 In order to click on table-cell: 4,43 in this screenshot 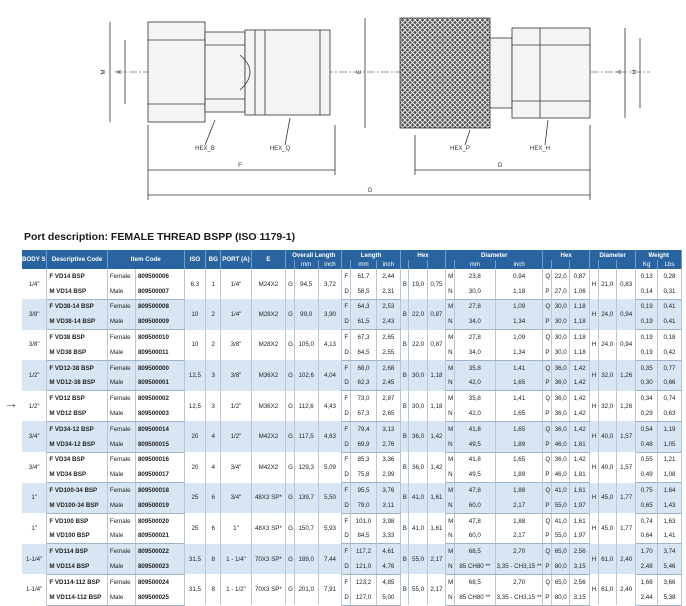, I will do `click(330, 406)`.